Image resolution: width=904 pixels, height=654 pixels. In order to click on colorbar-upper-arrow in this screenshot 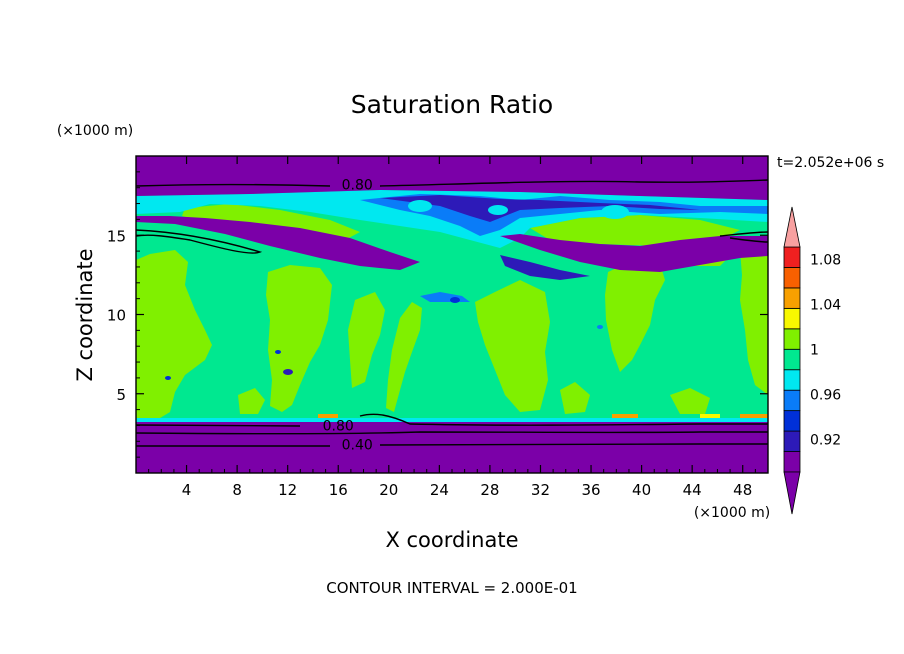, I will do `click(792, 227)`.